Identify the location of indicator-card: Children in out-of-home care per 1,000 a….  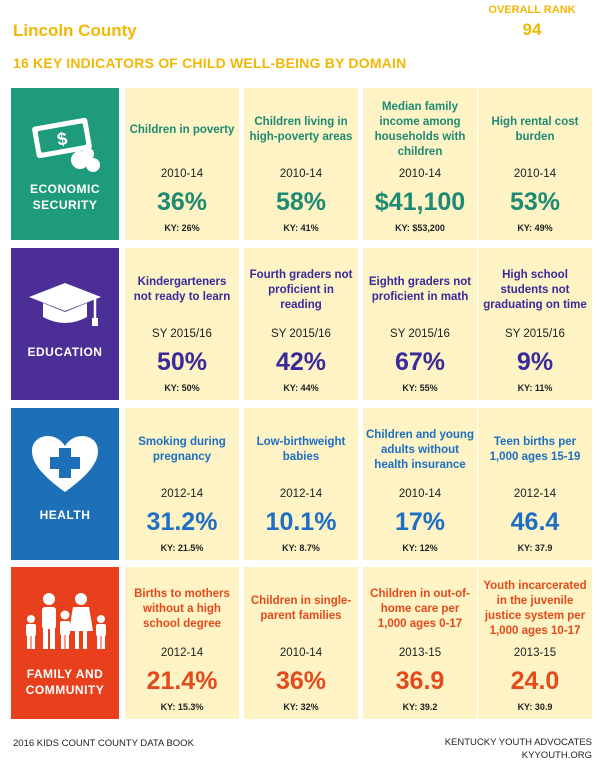
(420, 643).